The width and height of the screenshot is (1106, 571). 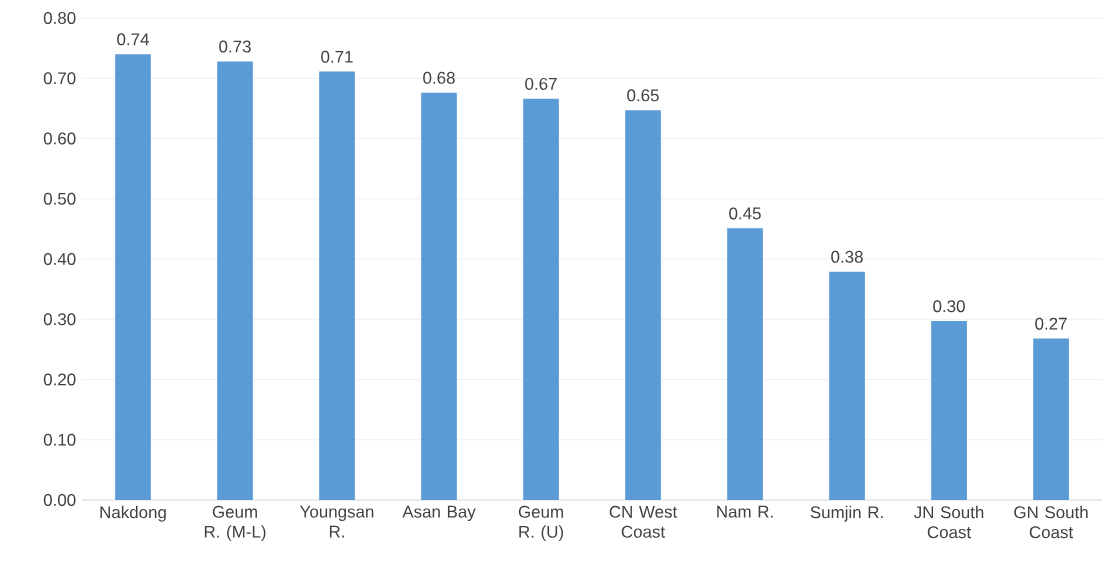 I want to click on y-tick-label: 0.60, so click(x=59, y=138).